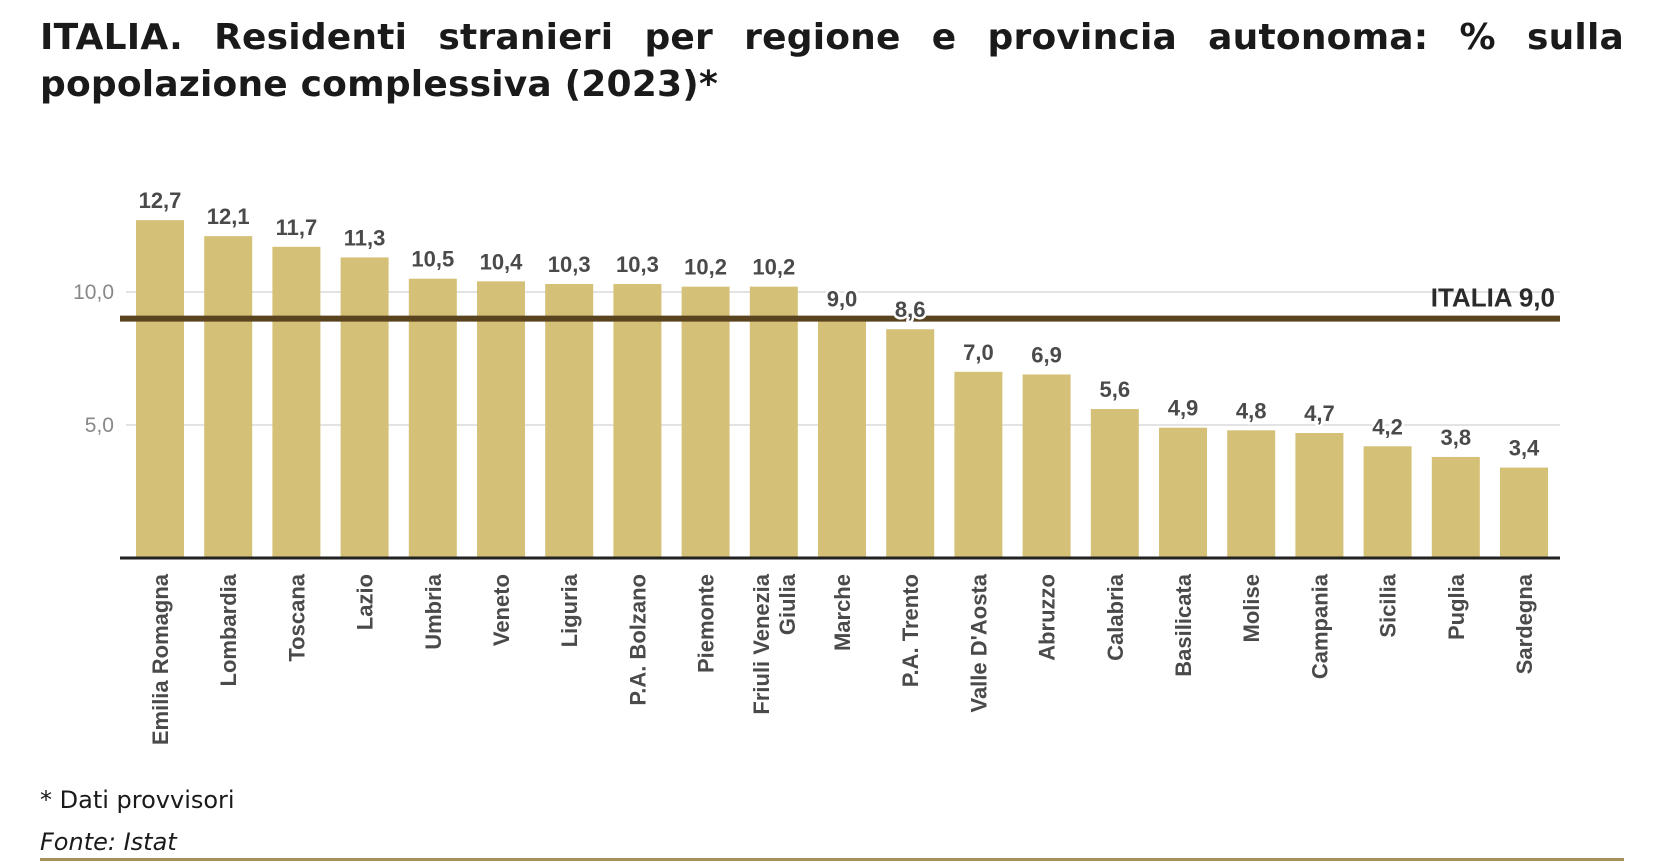 The width and height of the screenshot is (1664, 862). I want to click on y-tick-label: 5,0, so click(99, 425).